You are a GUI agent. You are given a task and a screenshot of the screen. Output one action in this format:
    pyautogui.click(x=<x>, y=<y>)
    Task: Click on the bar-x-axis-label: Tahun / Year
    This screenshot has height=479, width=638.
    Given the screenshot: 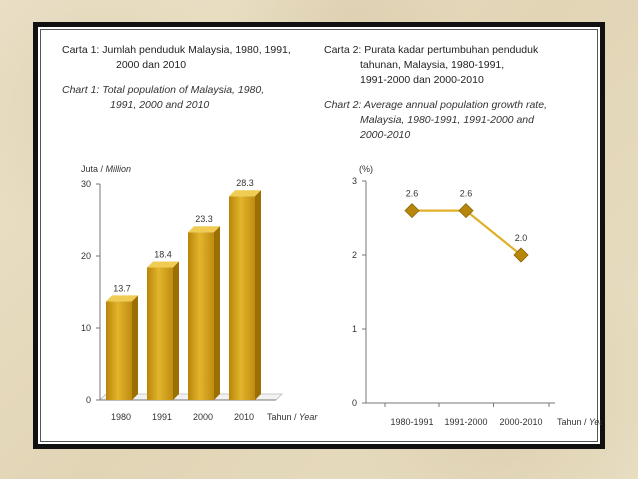 What is the action you would take?
    pyautogui.click(x=292, y=417)
    